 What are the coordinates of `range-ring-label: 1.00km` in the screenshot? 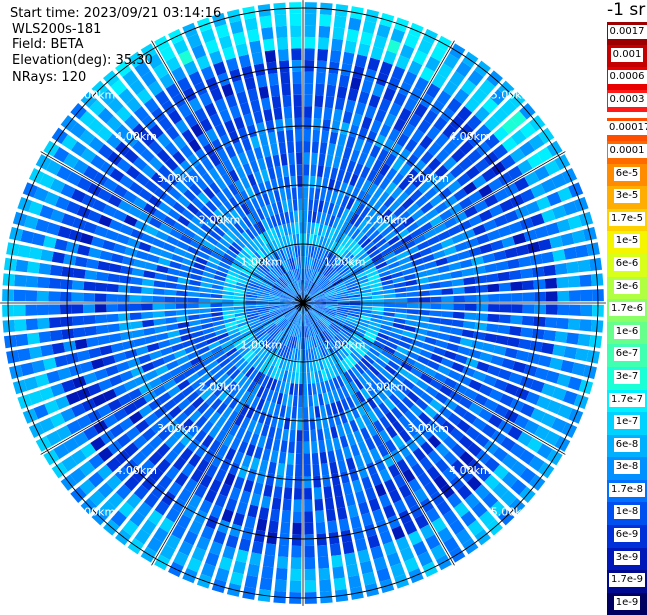 It's located at (261, 345).